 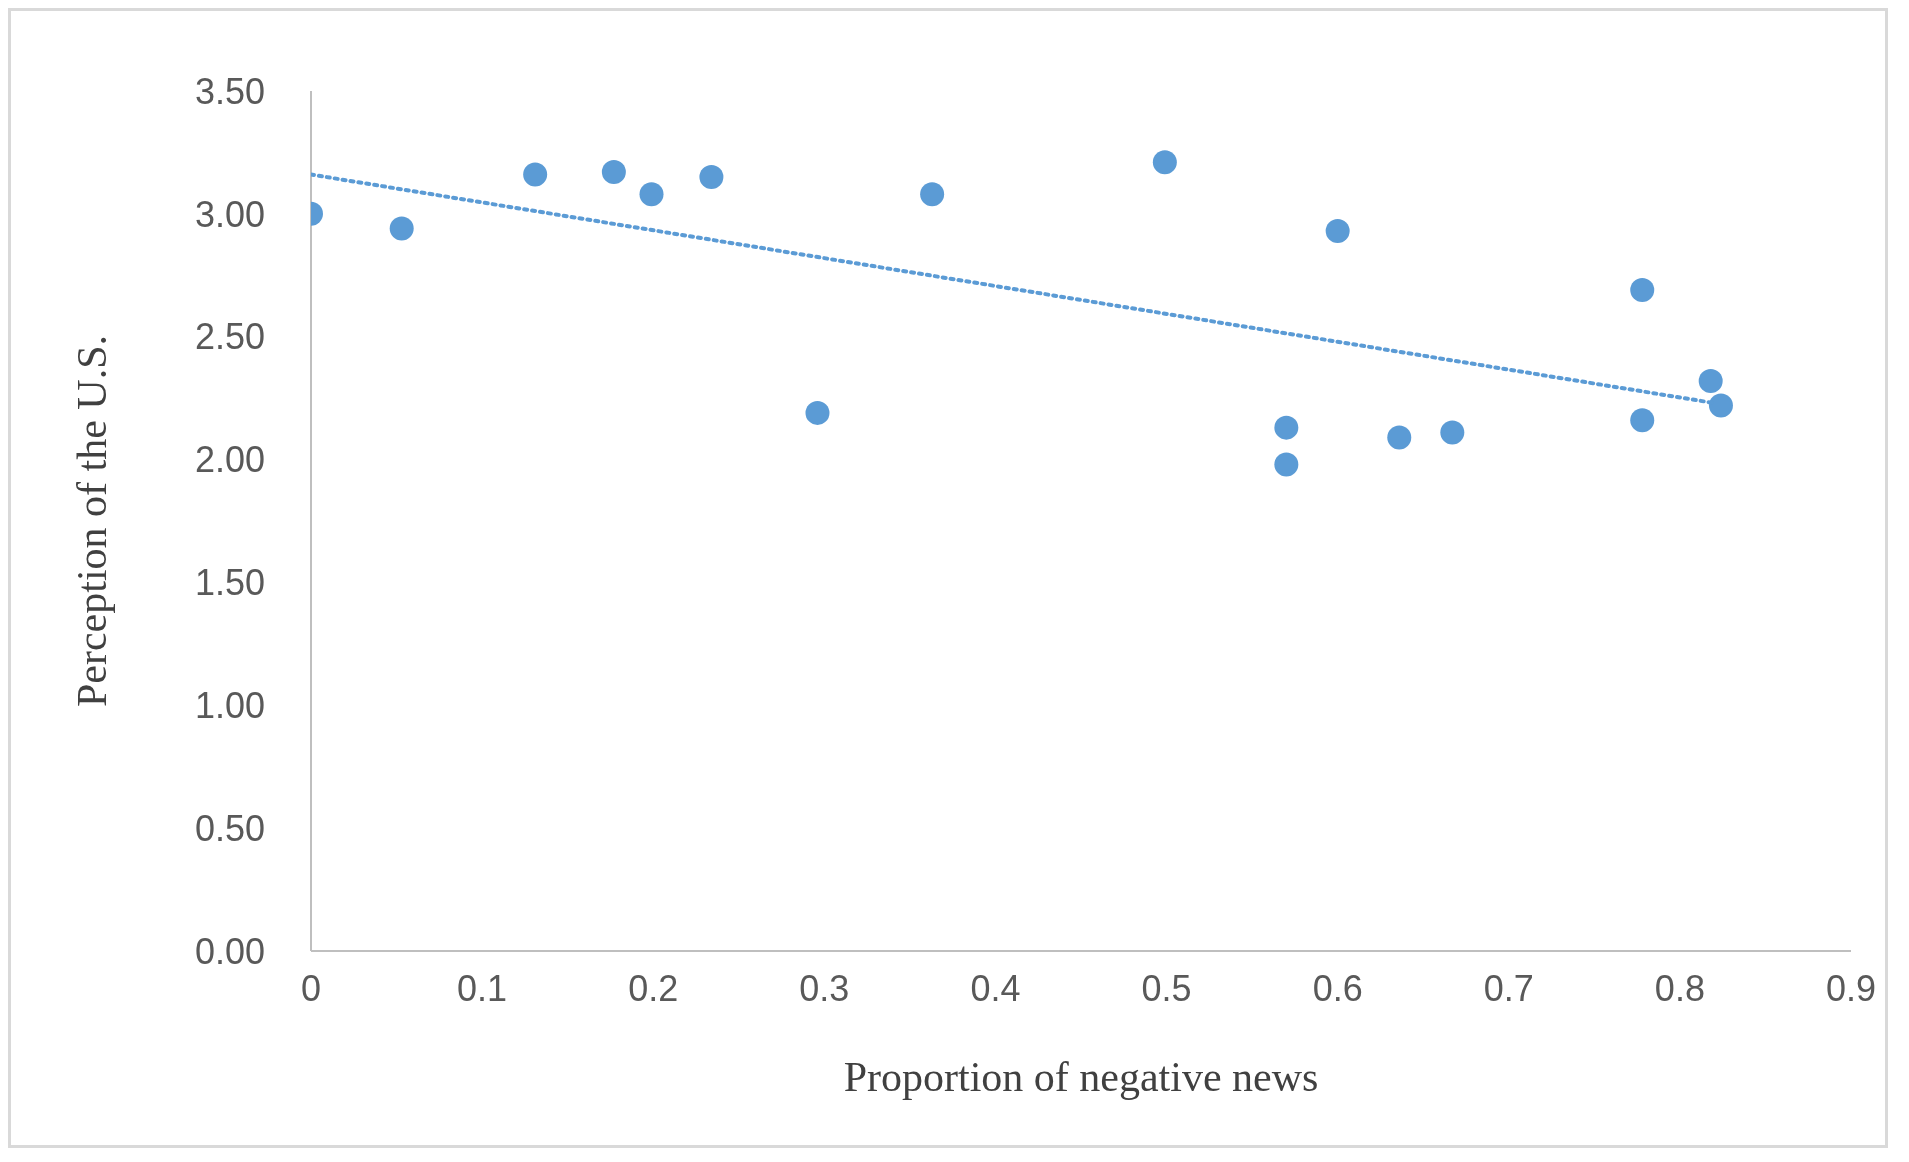 What do you see at coordinates (1679, 988) in the screenshot?
I see `x-tick-label: 0.8` at bounding box center [1679, 988].